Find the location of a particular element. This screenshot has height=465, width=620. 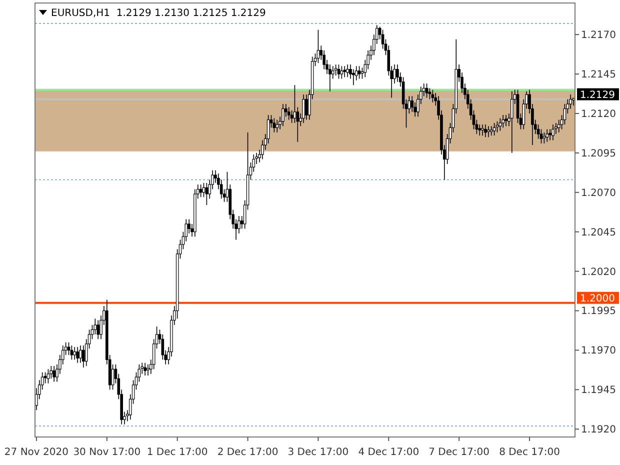

y-tick-label: 1.2170 is located at coordinates (598, 36).